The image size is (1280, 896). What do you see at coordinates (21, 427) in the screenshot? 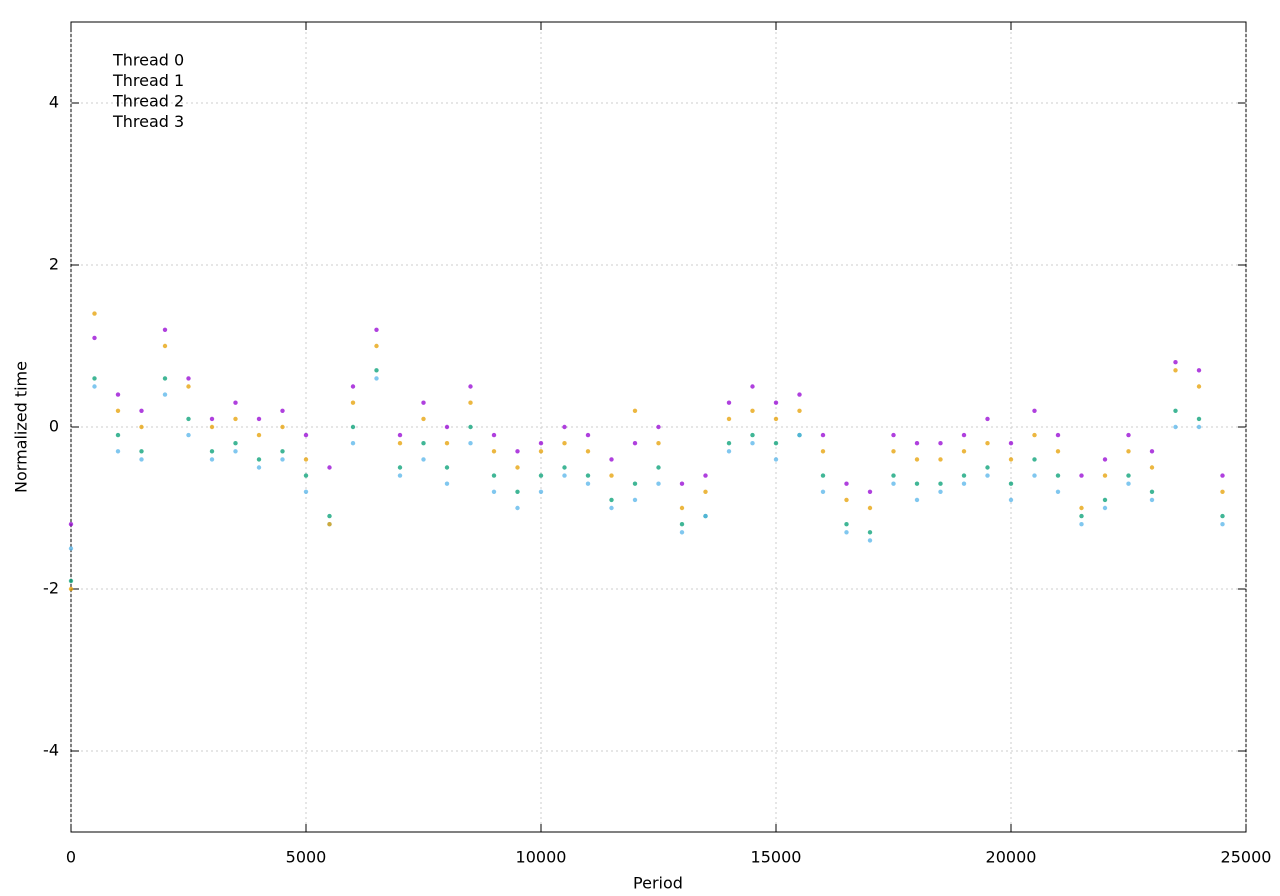
I see `y-axis-label: Normalized time` at bounding box center [21, 427].